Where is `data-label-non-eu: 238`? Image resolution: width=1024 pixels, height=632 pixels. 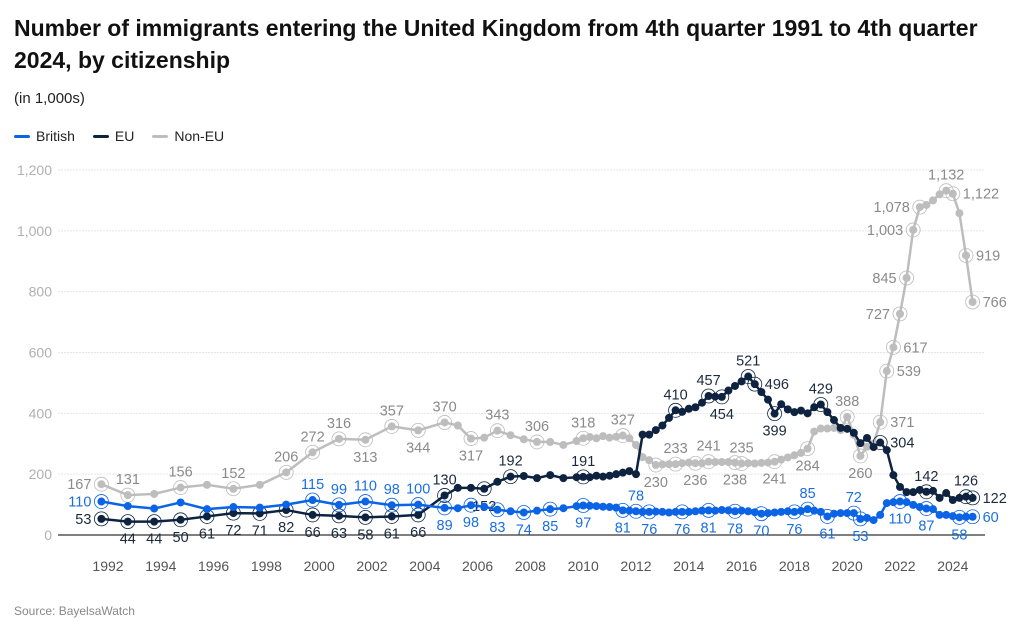 data-label-non-eu: 238 is located at coordinates (735, 481).